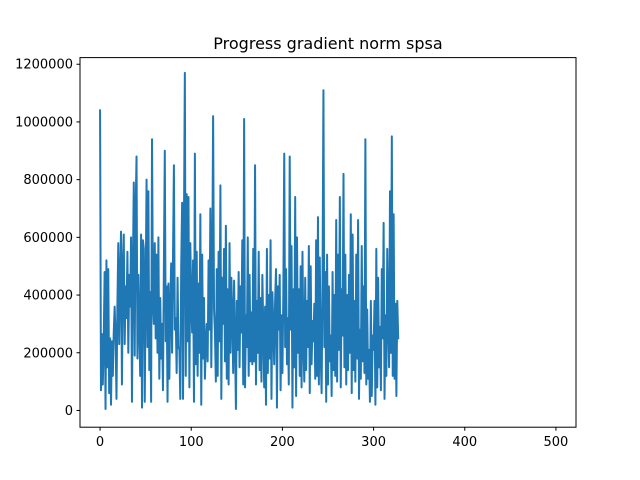  Describe the element at coordinates (100, 442) in the screenshot. I see `x-tick-label: 0` at that location.